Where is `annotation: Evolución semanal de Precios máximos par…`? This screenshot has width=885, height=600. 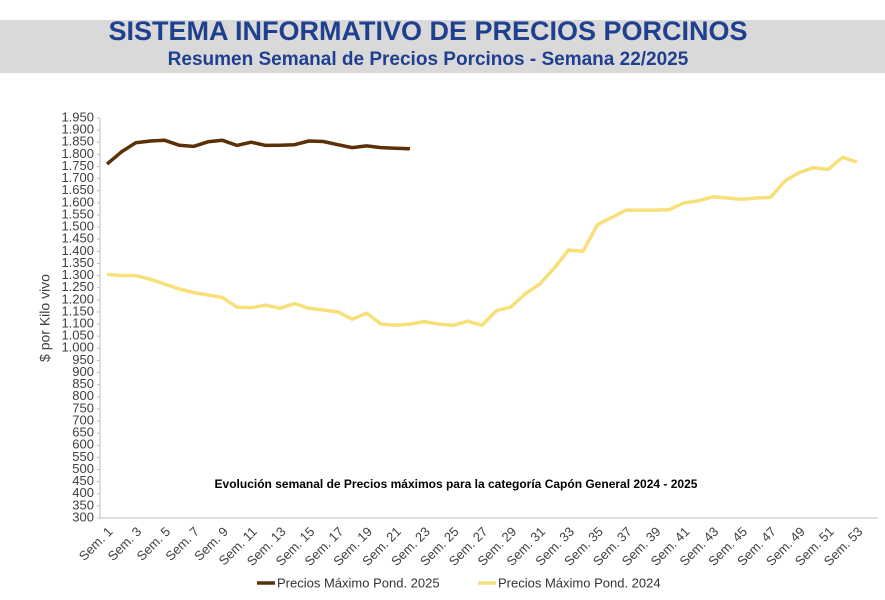
annotation: Evolución semanal de Precios máximos par… is located at coordinates (456, 484).